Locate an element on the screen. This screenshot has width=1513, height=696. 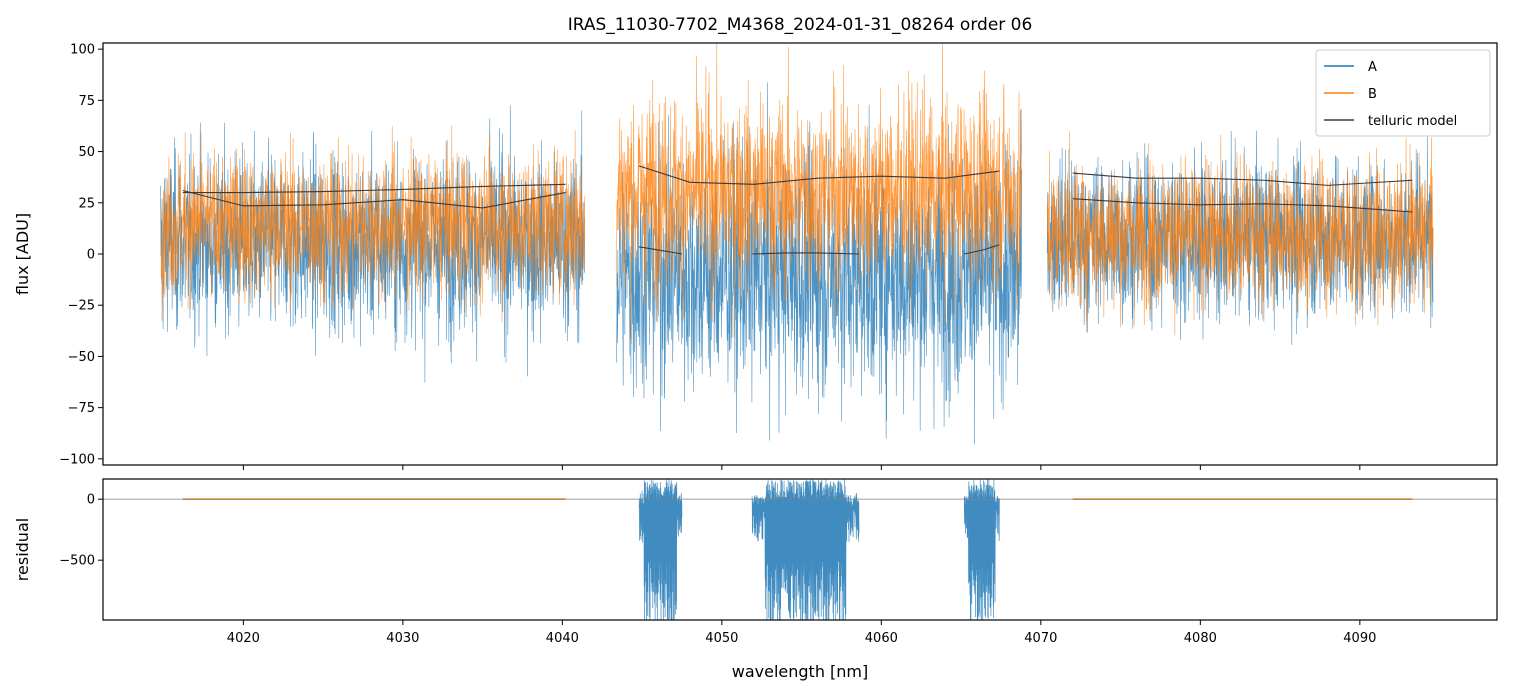
top-y-tick-label: −25 is located at coordinates (81, 306).